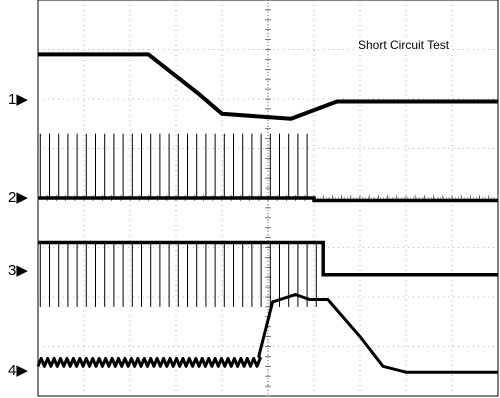  What do you see at coordinates (18, 197) in the screenshot?
I see `channel-label-2: 2▶` at bounding box center [18, 197].